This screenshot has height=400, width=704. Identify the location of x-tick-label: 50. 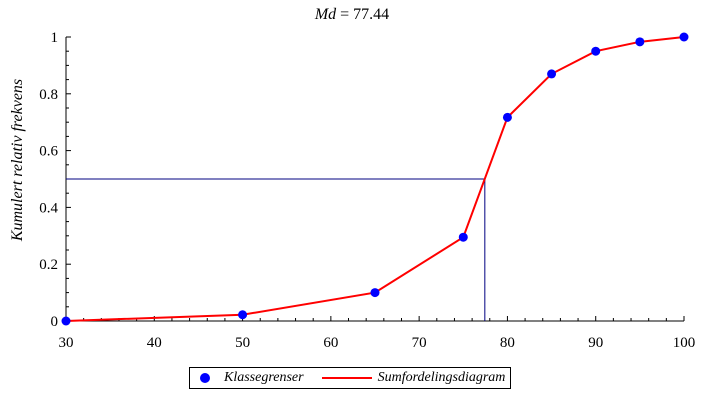
(242, 343).